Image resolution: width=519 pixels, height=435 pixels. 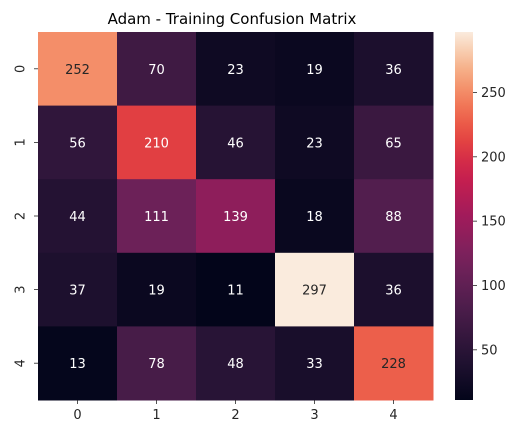 I want to click on cell-value-label: 78, so click(x=156, y=364).